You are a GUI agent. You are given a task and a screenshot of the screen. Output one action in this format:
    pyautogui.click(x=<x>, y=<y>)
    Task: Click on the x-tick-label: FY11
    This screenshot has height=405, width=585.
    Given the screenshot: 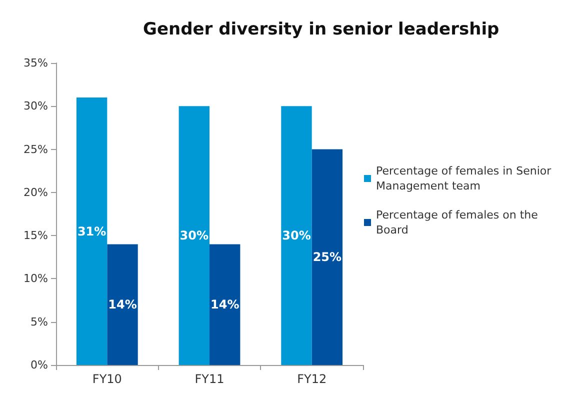 What is the action you would take?
    pyautogui.click(x=209, y=379)
    